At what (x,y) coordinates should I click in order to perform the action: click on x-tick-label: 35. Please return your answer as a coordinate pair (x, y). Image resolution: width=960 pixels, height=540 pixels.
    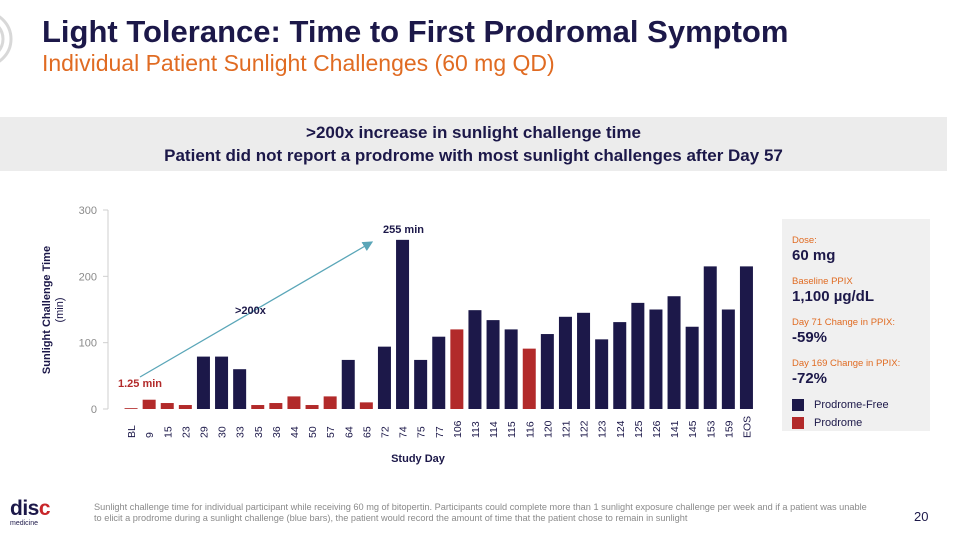
    Looking at the image, I should click on (259, 432).